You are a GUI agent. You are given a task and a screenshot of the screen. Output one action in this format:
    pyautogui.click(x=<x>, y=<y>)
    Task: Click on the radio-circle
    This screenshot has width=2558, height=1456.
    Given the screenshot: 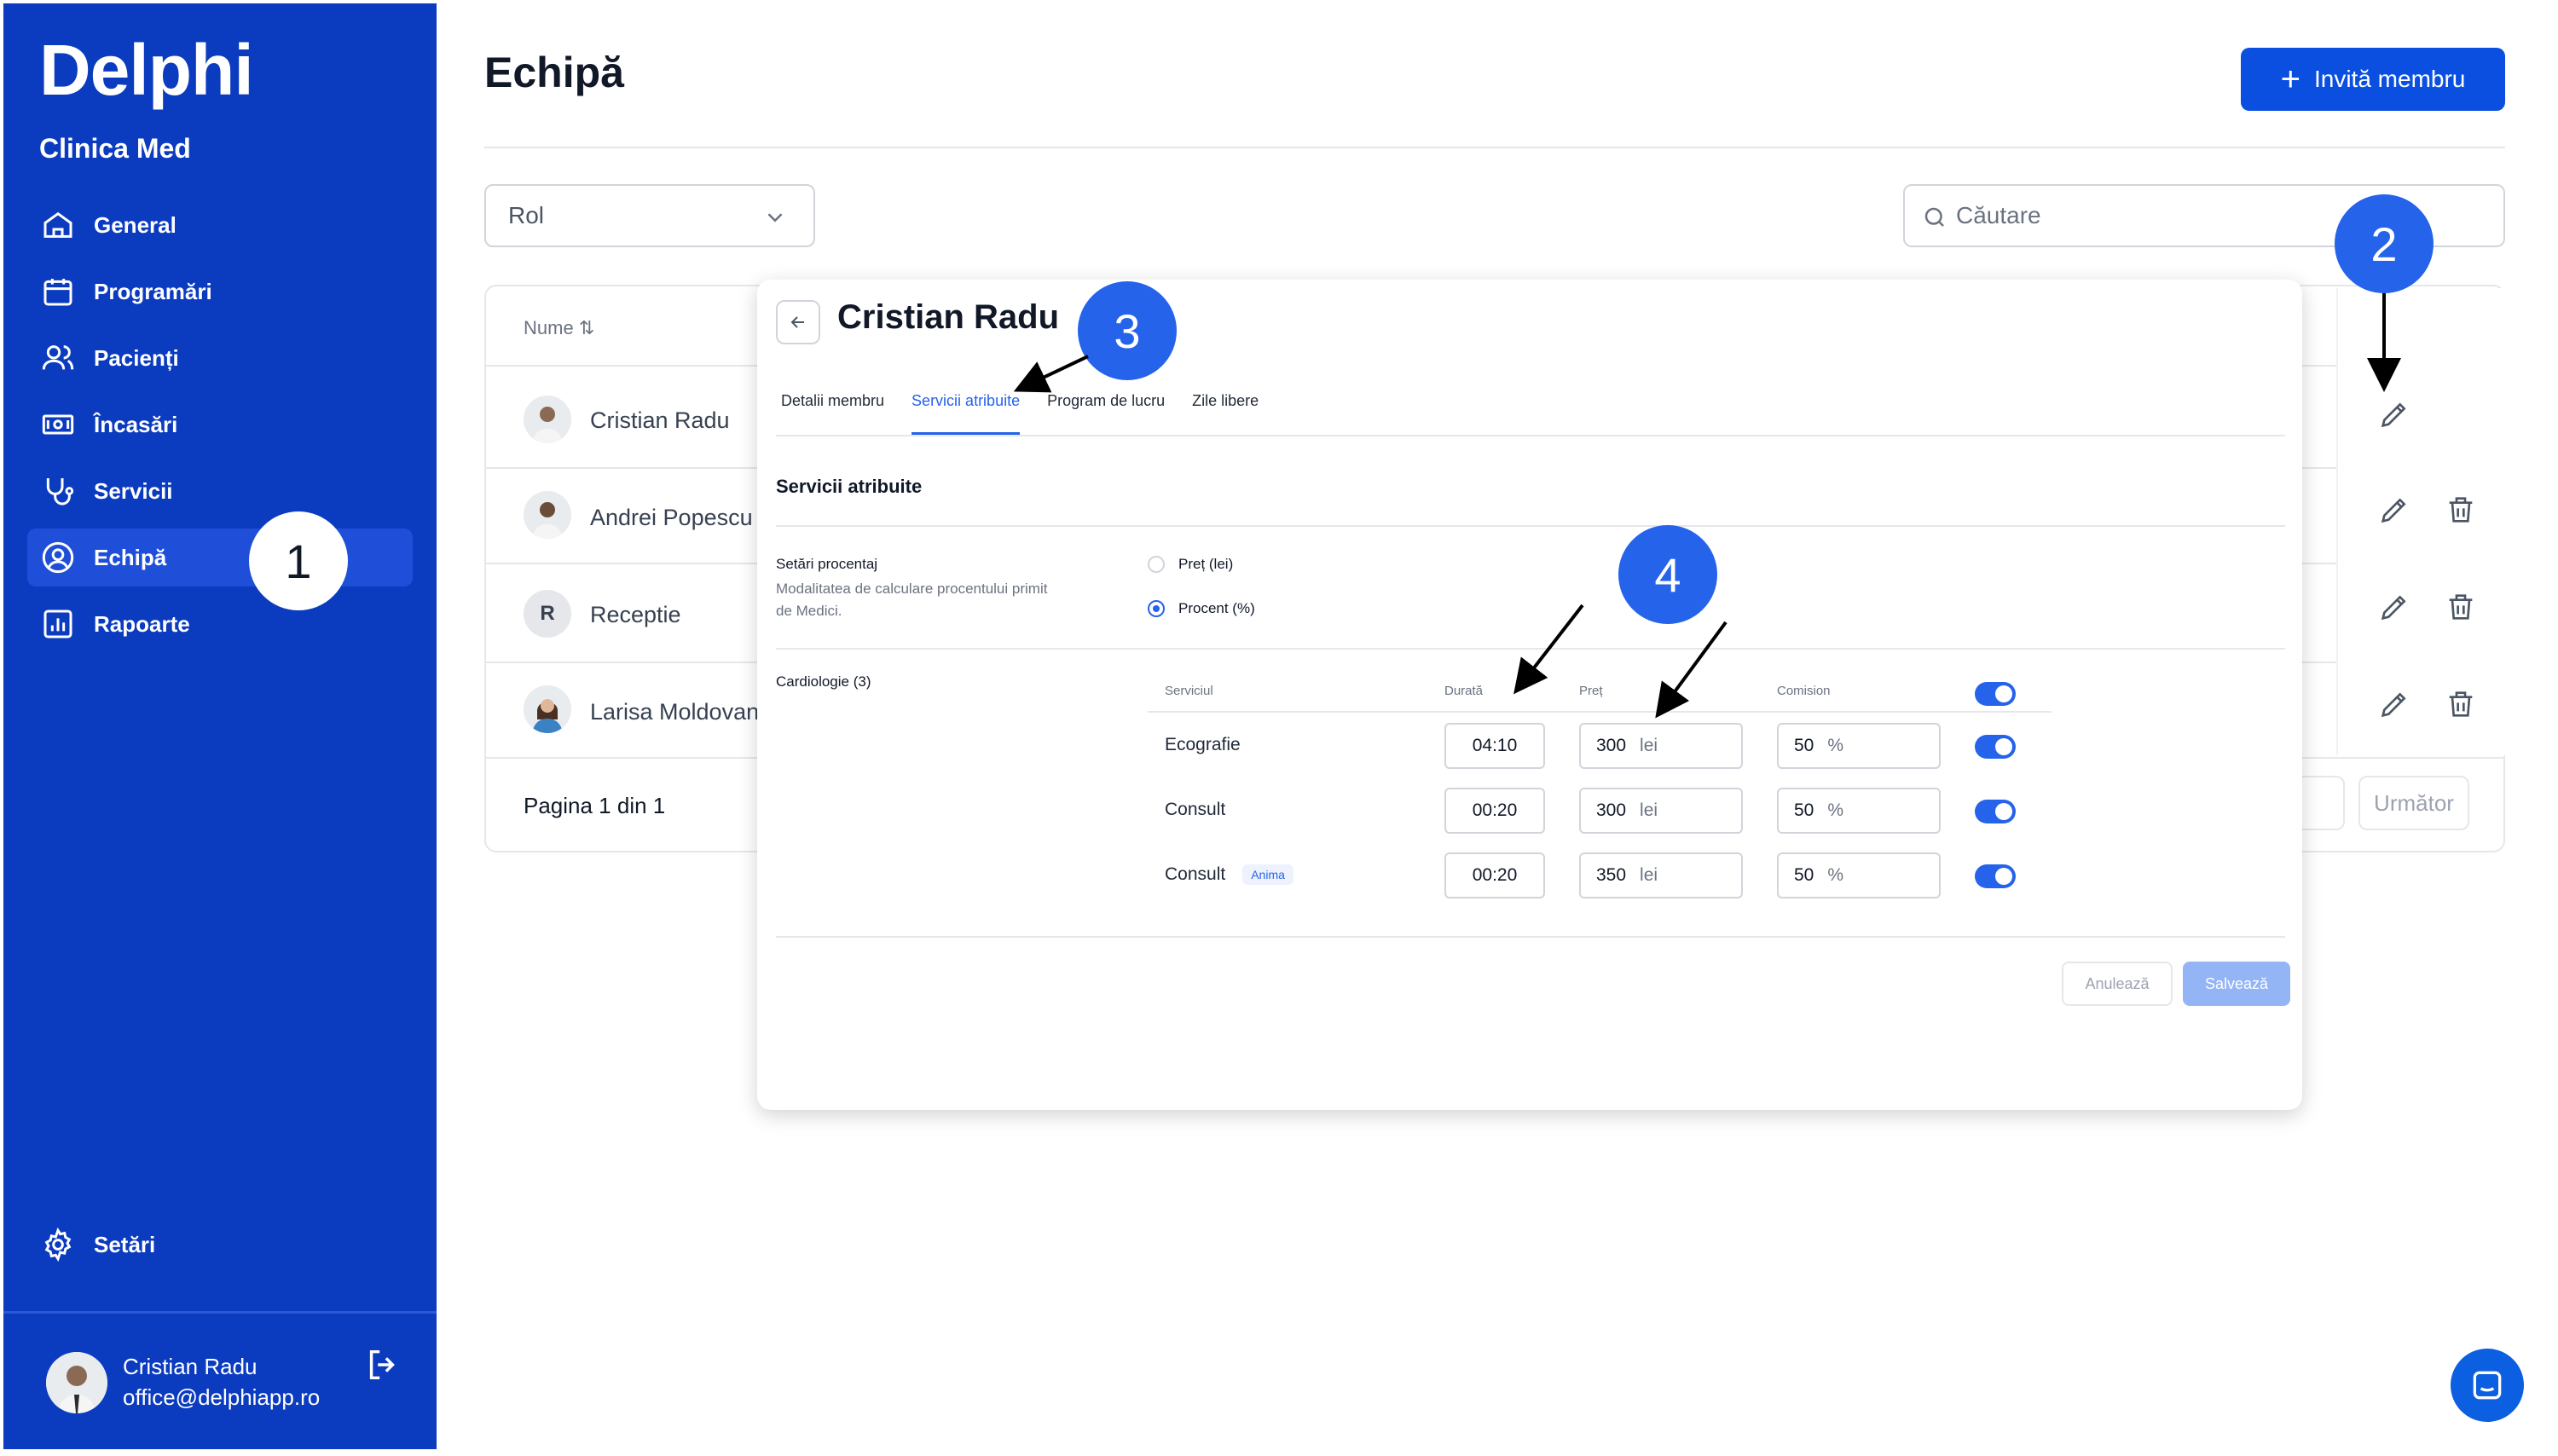 What is the action you would take?
    pyautogui.click(x=1156, y=608)
    